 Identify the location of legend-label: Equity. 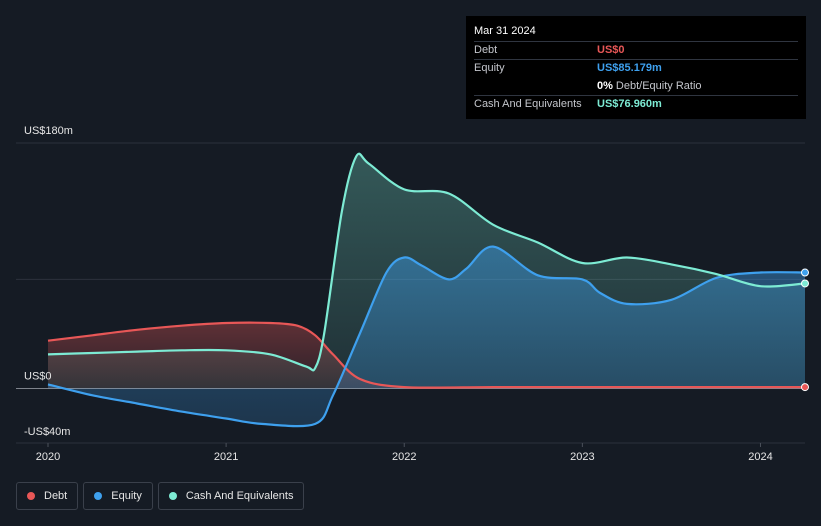
(126, 496).